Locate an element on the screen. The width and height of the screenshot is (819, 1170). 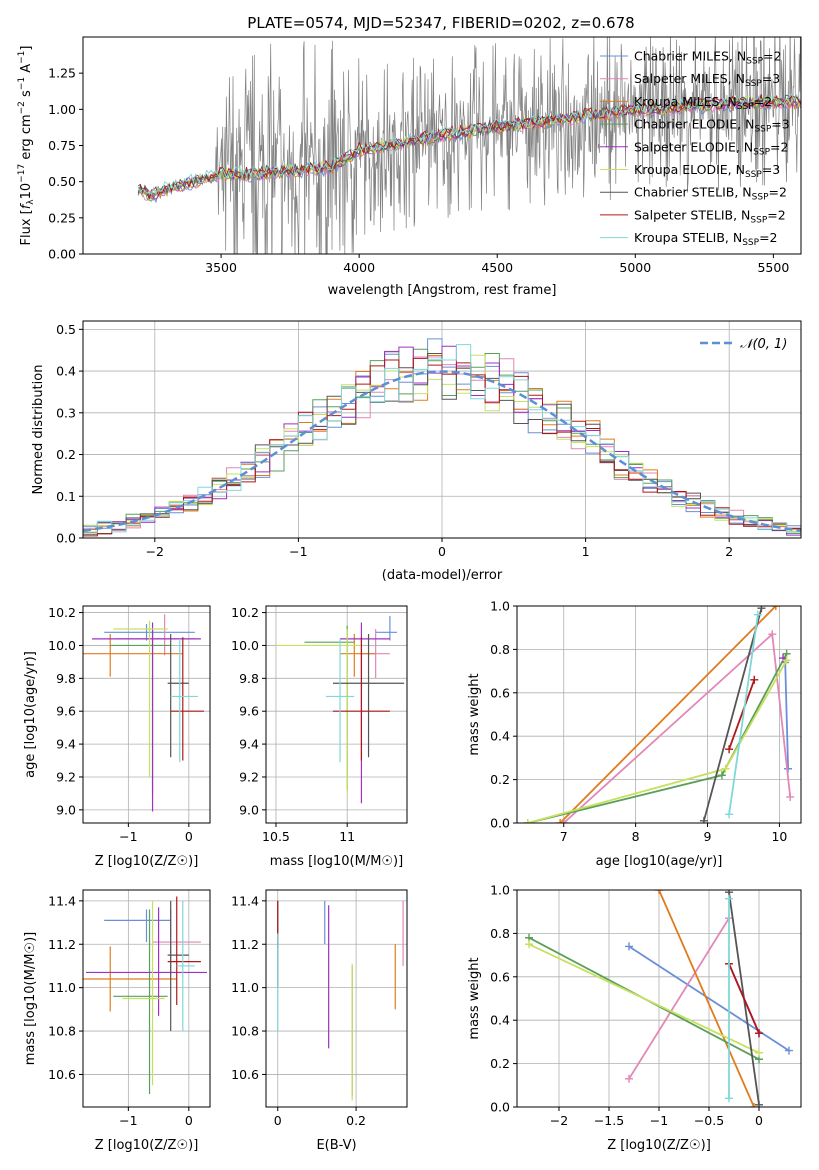
y-tick-label: 0.75 is located at coordinates (62, 145).